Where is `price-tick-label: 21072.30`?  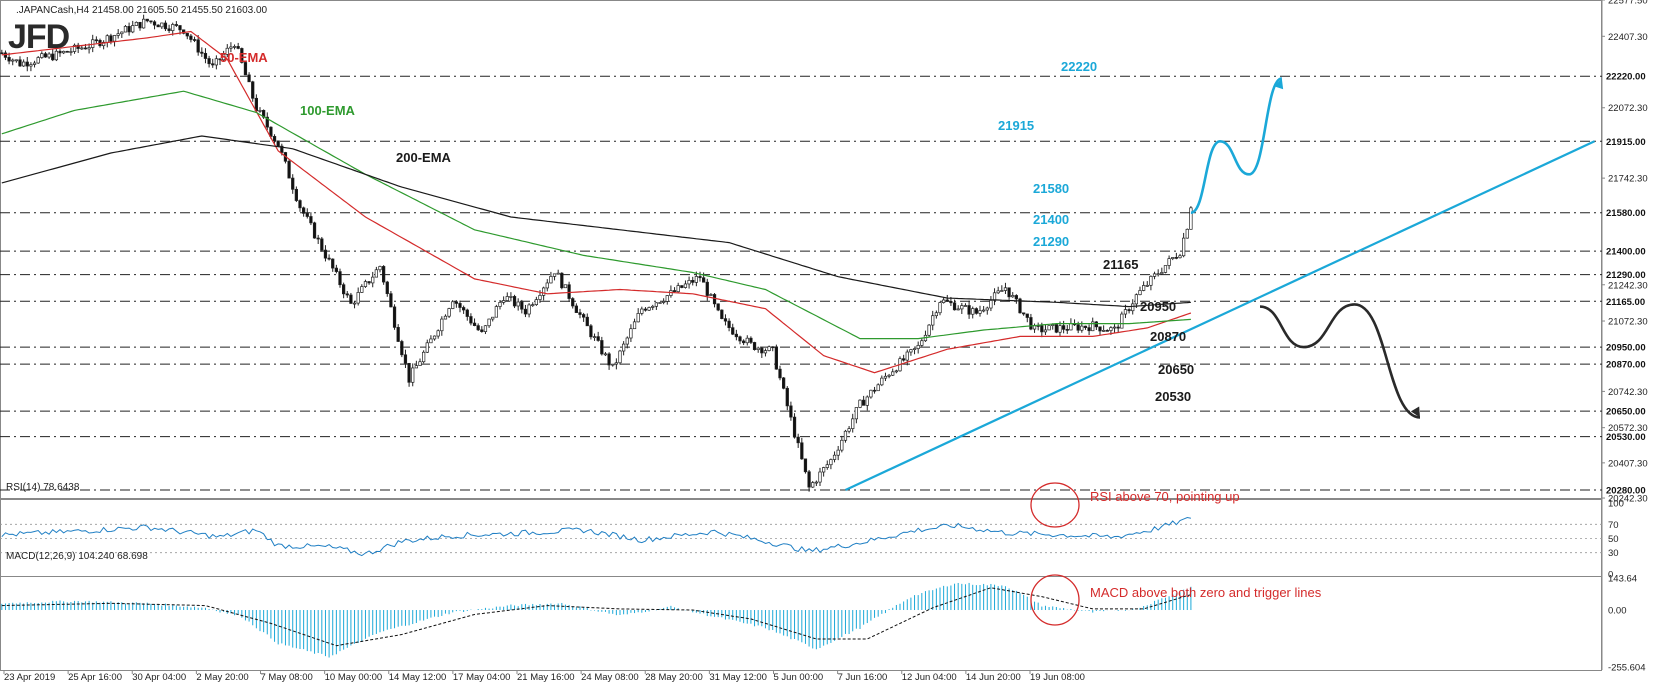
price-tick-label: 21072.30 is located at coordinates (1628, 322).